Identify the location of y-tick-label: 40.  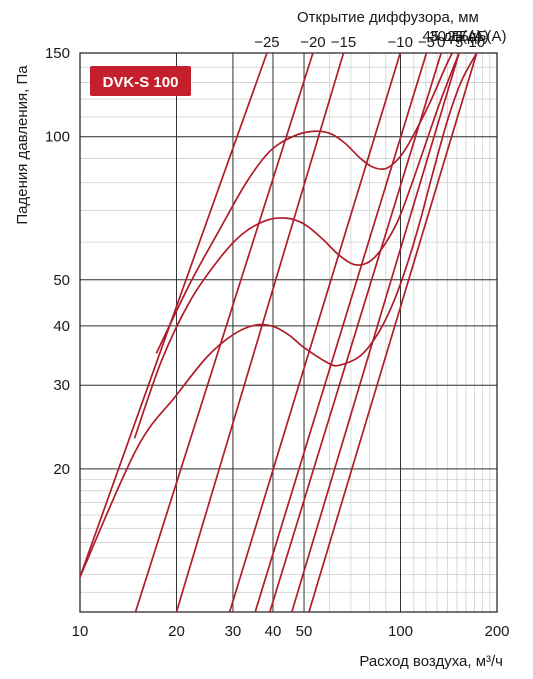
(61, 326).